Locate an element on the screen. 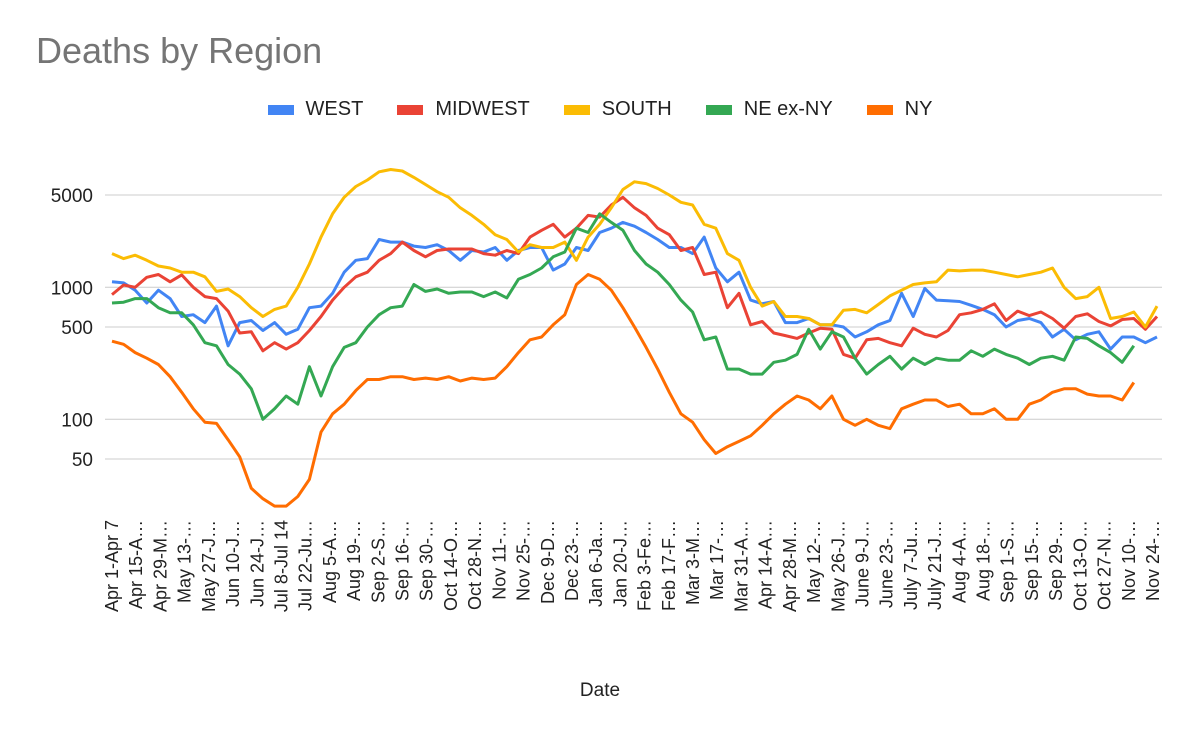 The height and width of the screenshot is (742, 1200). legend-label: SOUTH is located at coordinates (636, 109).